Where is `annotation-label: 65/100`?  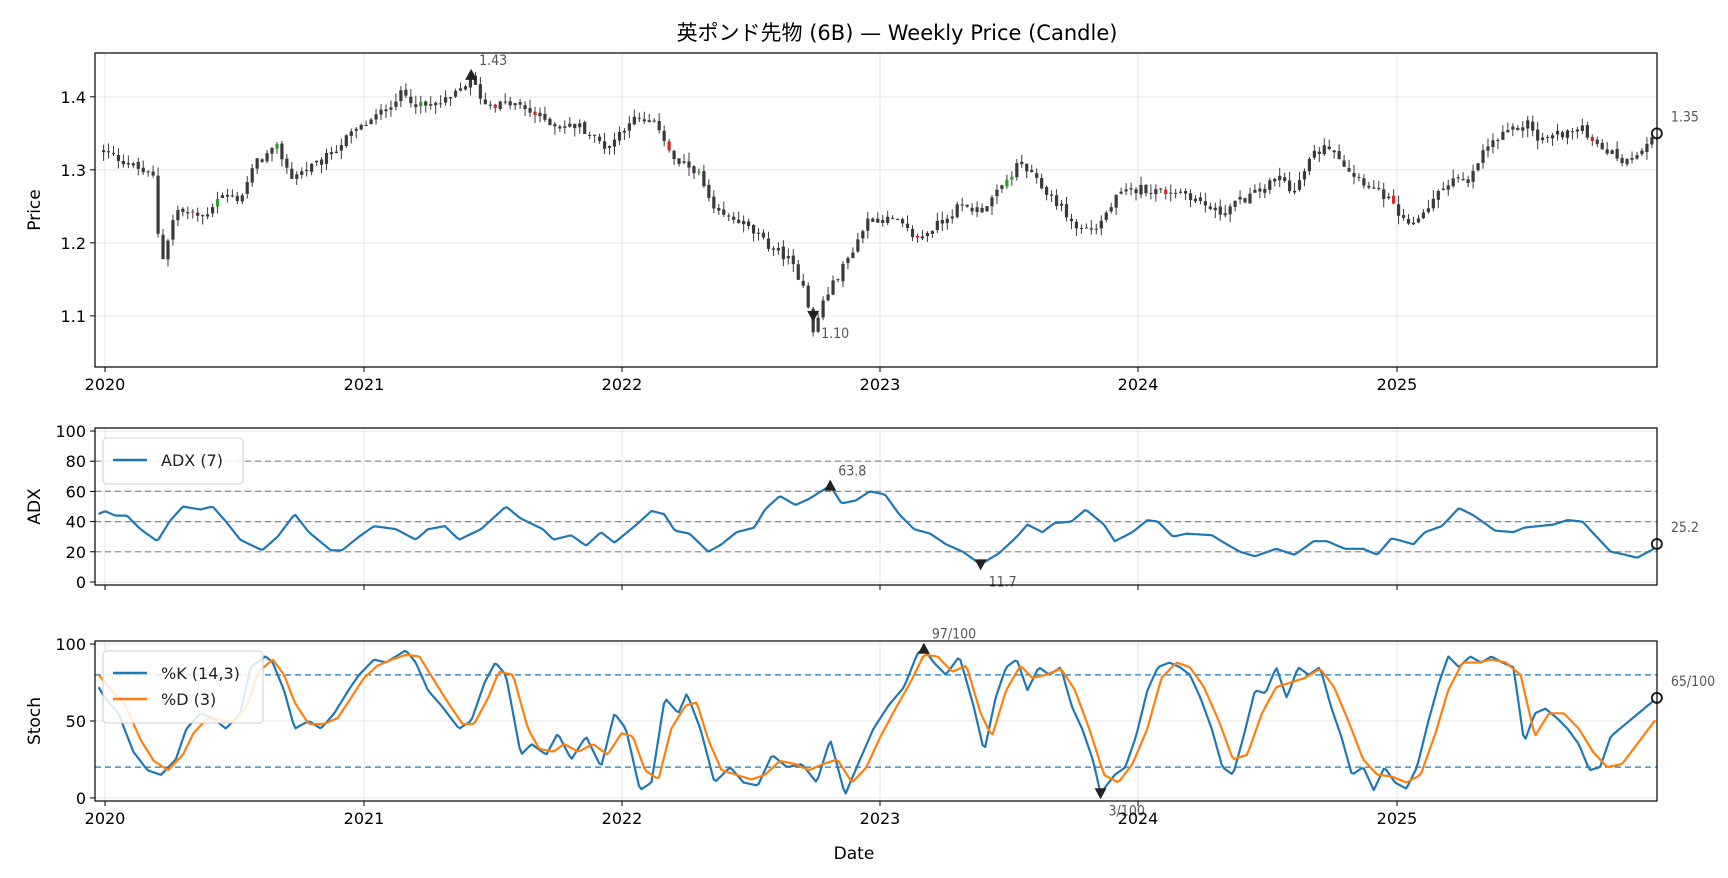 annotation-label: 65/100 is located at coordinates (1693, 682).